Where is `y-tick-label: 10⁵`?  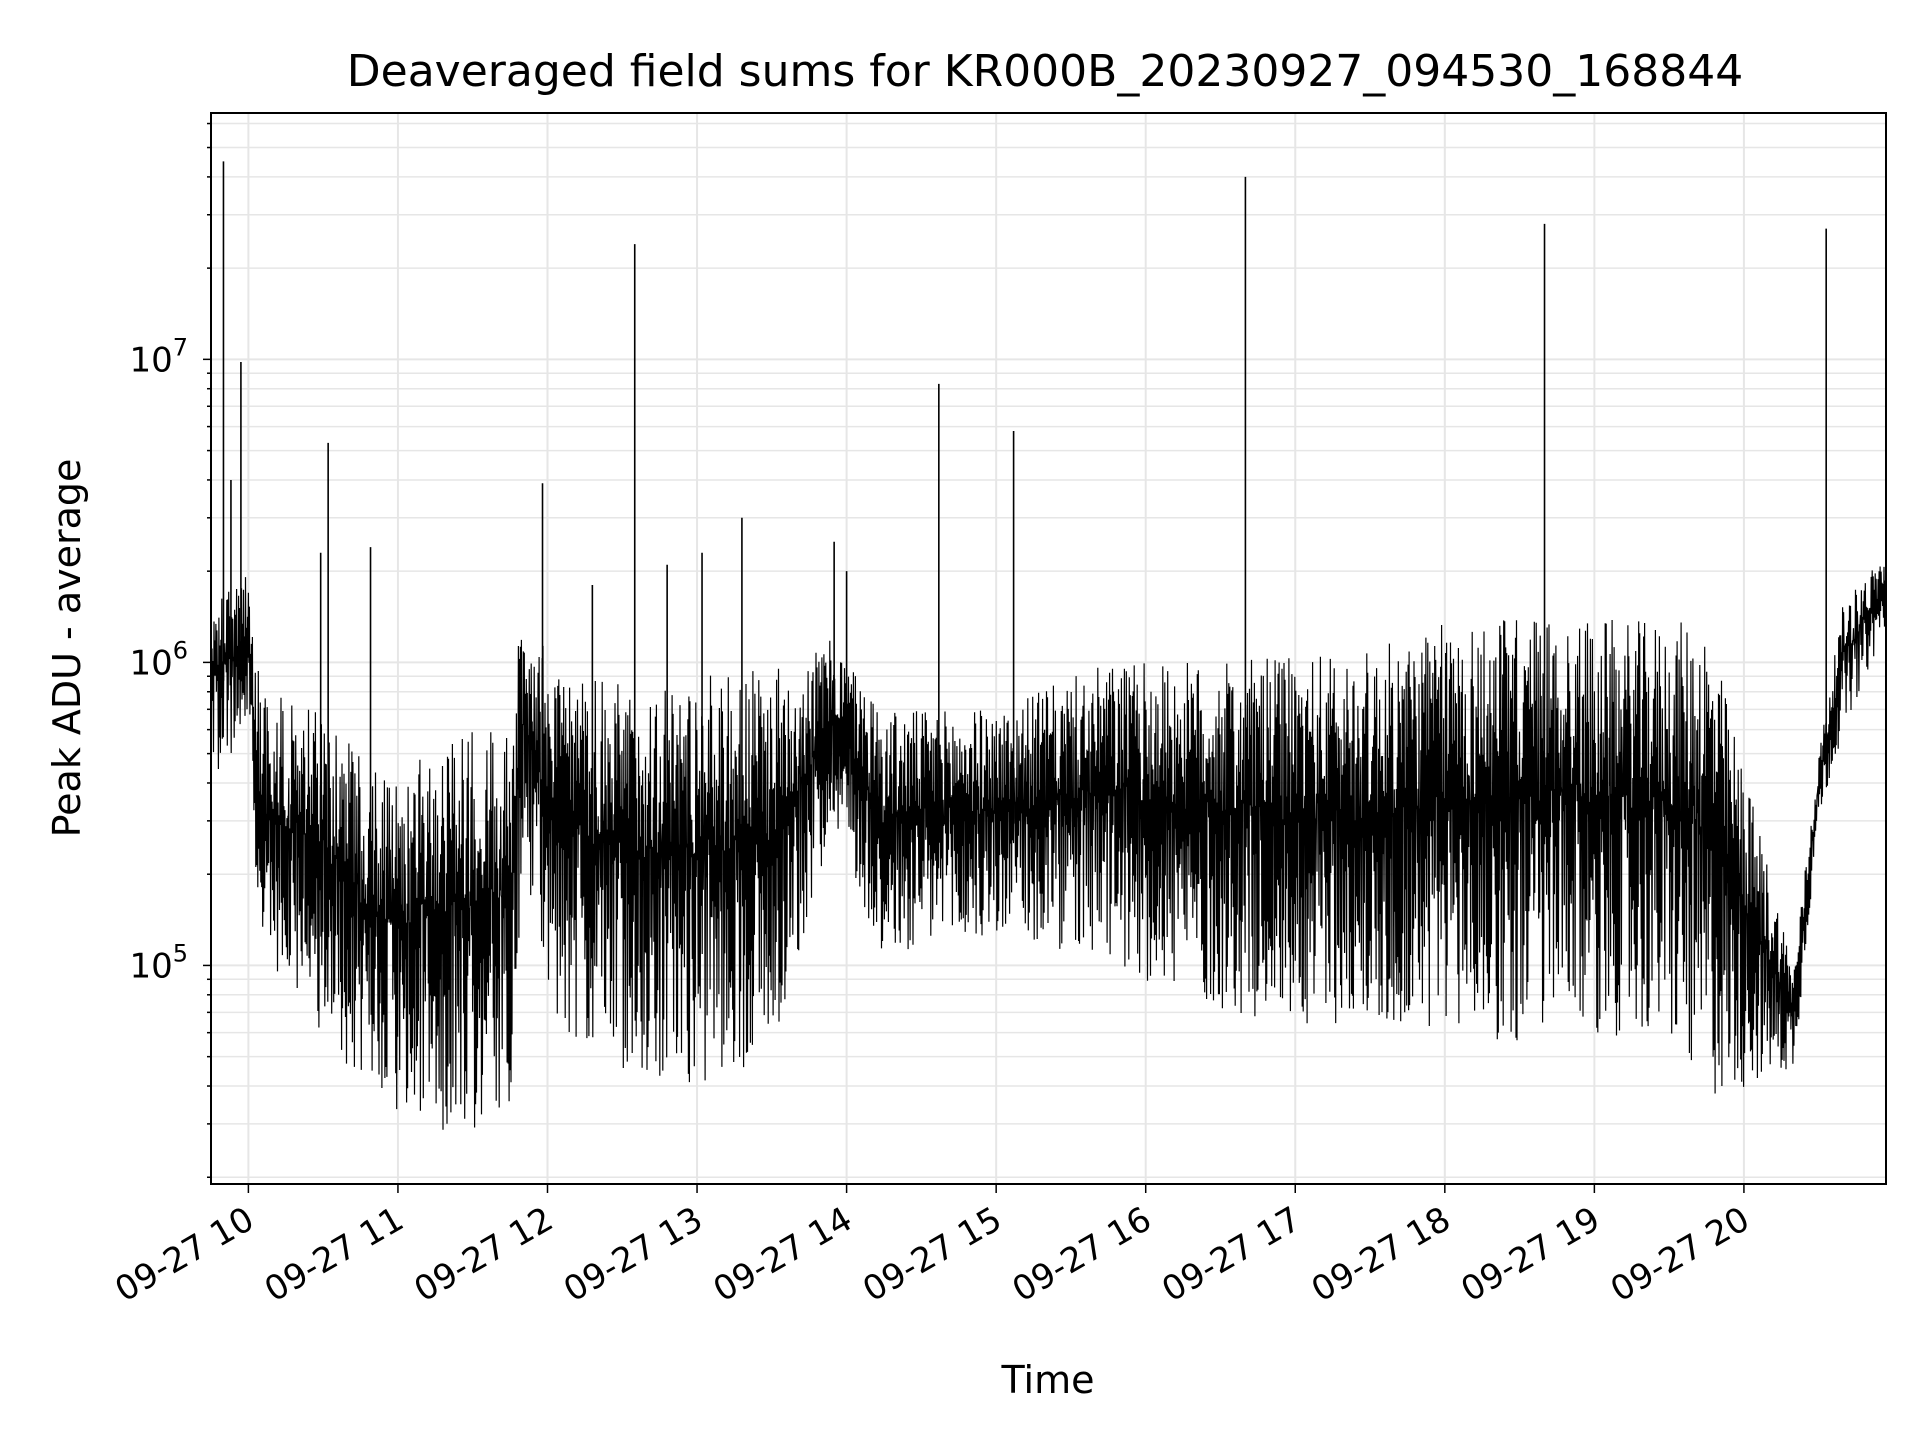 y-tick-label: 10⁵ is located at coordinates (158, 962).